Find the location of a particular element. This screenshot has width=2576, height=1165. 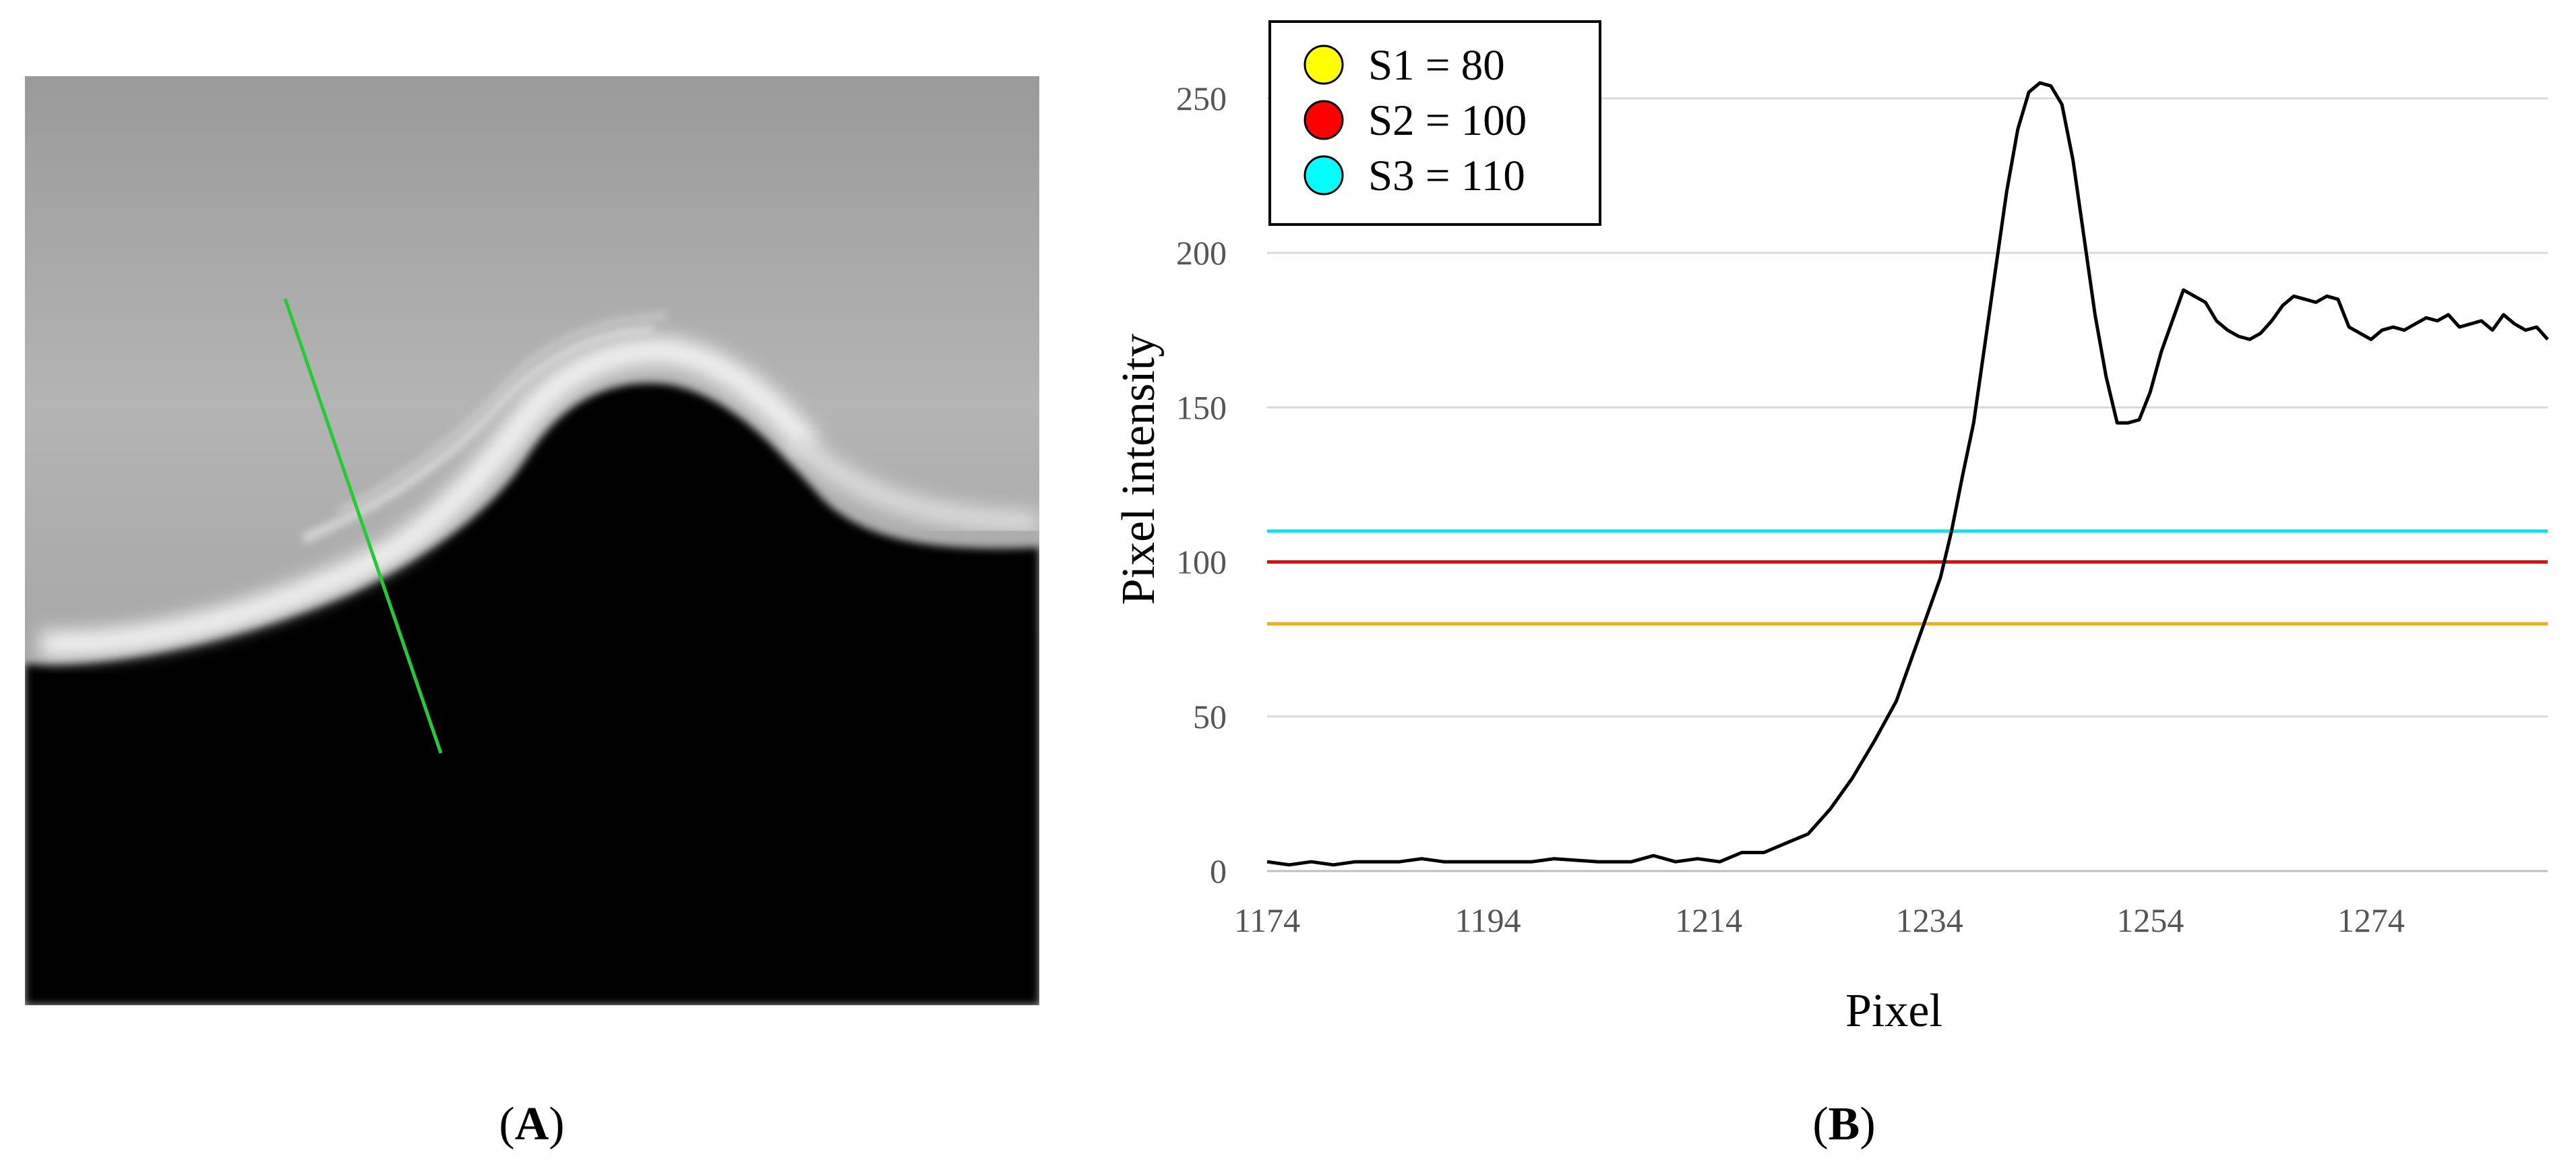

legend-entry-label: S3 = 110 is located at coordinates (1447, 176).